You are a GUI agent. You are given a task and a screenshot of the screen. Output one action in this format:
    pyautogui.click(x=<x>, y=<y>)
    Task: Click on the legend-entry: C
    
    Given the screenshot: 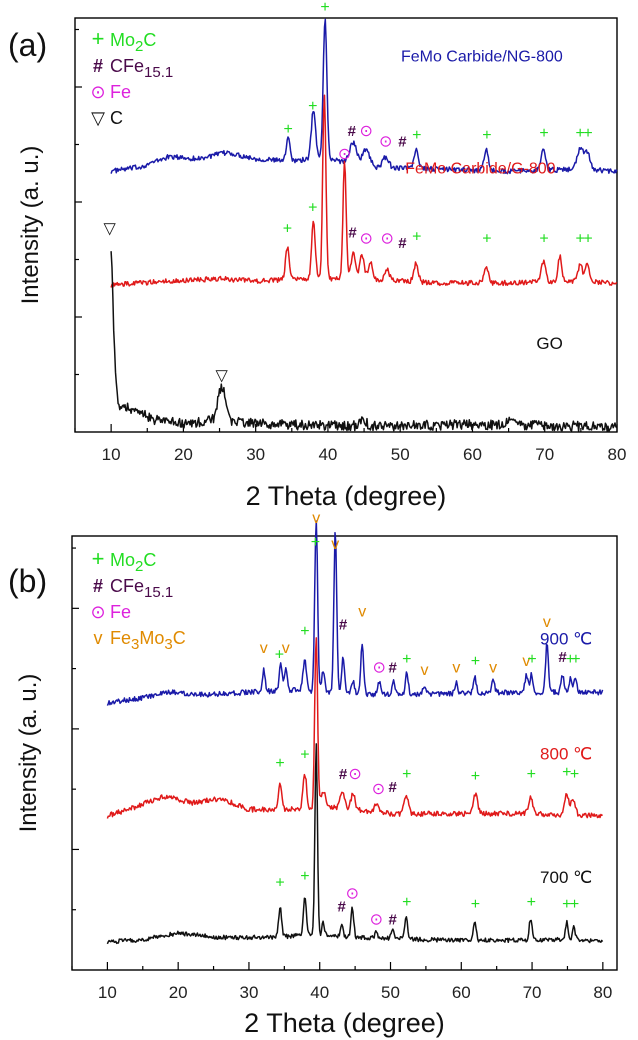 What is the action you would take?
    pyautogui.click(x=116, y=118)
    